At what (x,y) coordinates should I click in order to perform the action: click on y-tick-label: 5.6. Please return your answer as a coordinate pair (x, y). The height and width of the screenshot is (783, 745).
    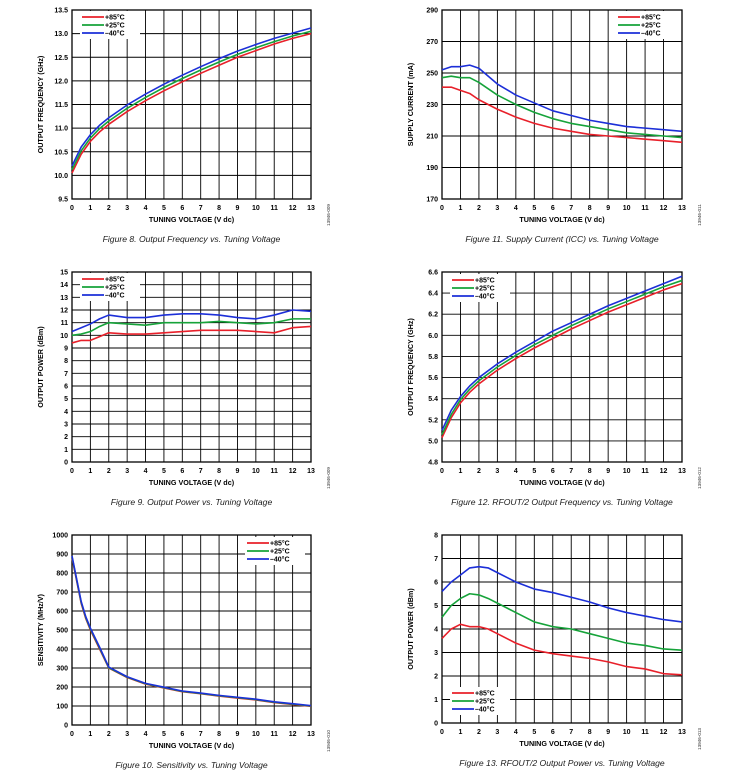
    Looking at the image, I should click on (433, 378).